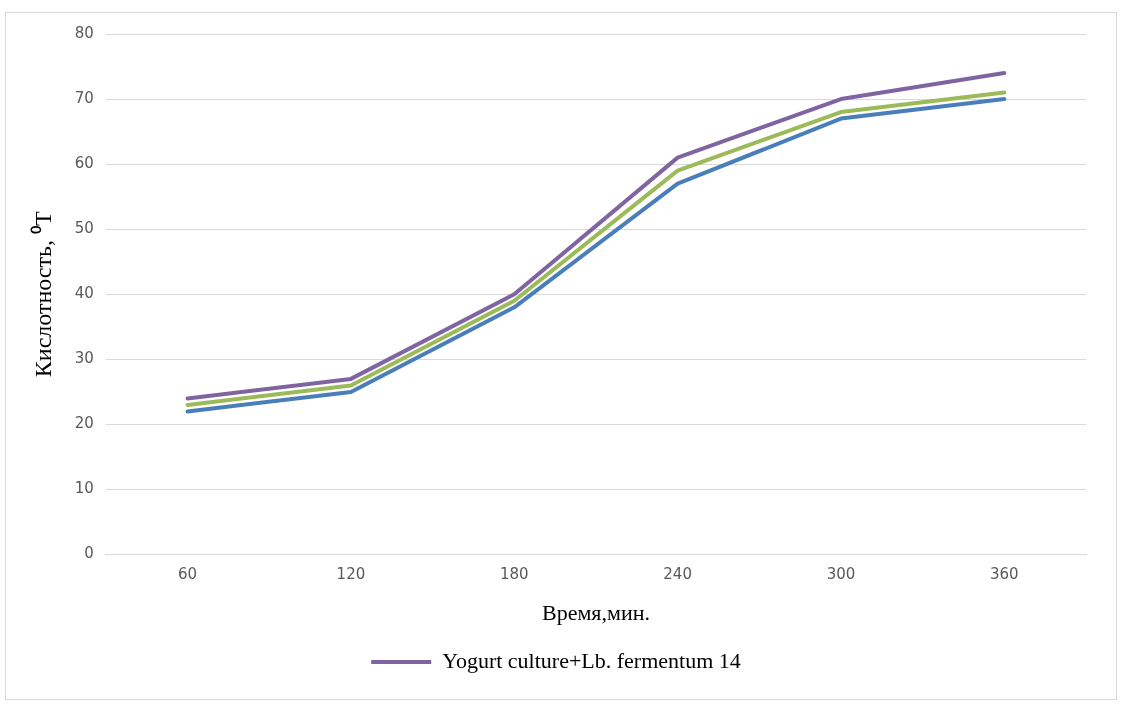 Image resolution: width=1121 pixels, height=704 pixels. I want to click on legend-label: Yogurt culture+Lb. fermentum 14, so click(591, 660).